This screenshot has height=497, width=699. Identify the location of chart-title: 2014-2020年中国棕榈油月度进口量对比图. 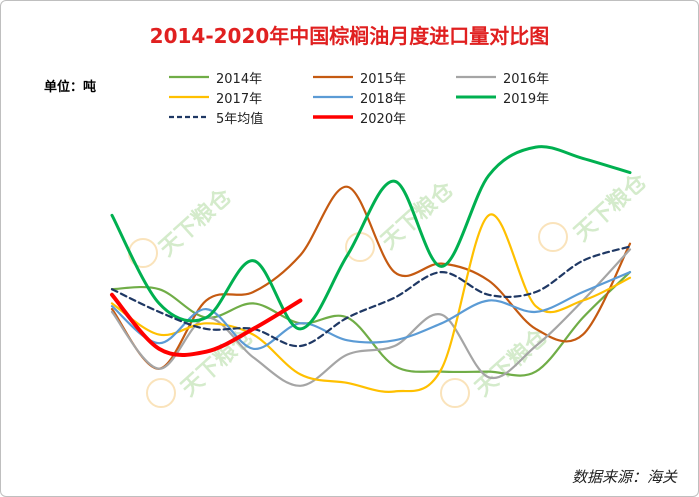
(349, 36).